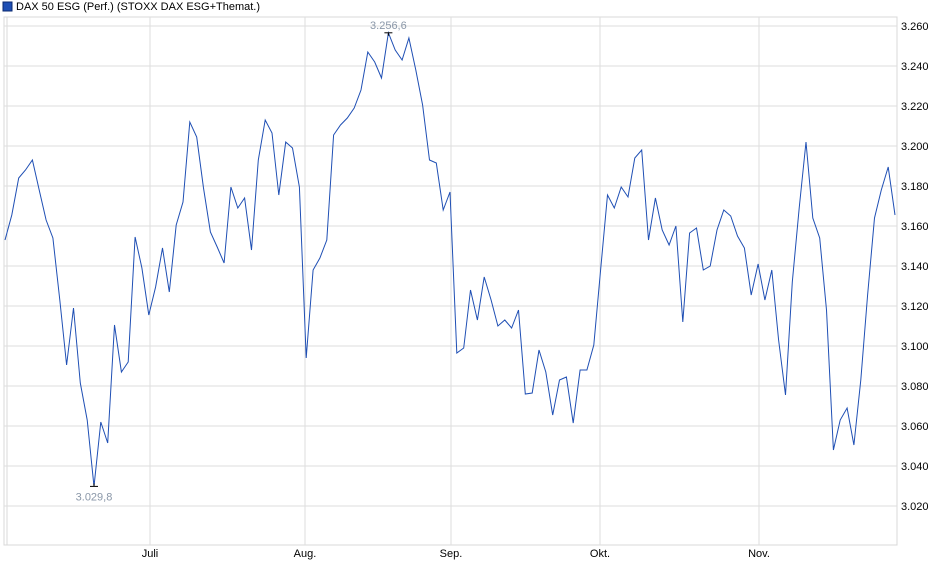  I want to click on y-tick-label: 3.040, so click(915, 467).